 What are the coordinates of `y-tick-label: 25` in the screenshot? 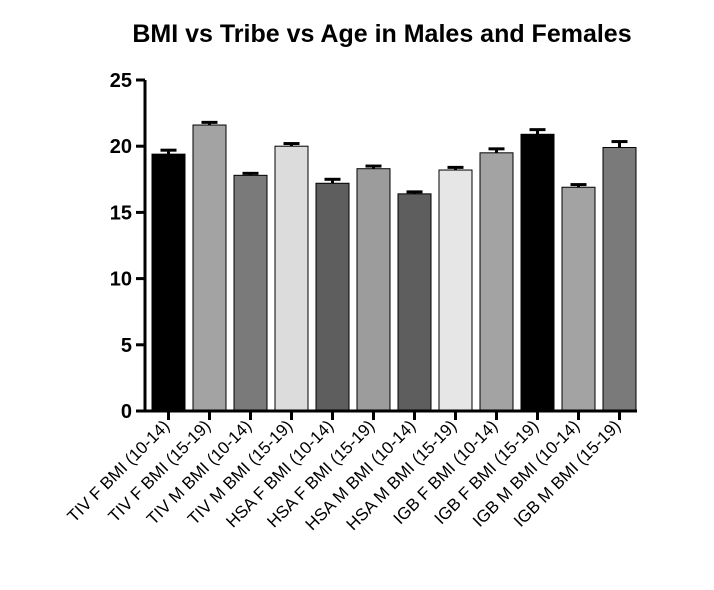 It's located at (121, 81).